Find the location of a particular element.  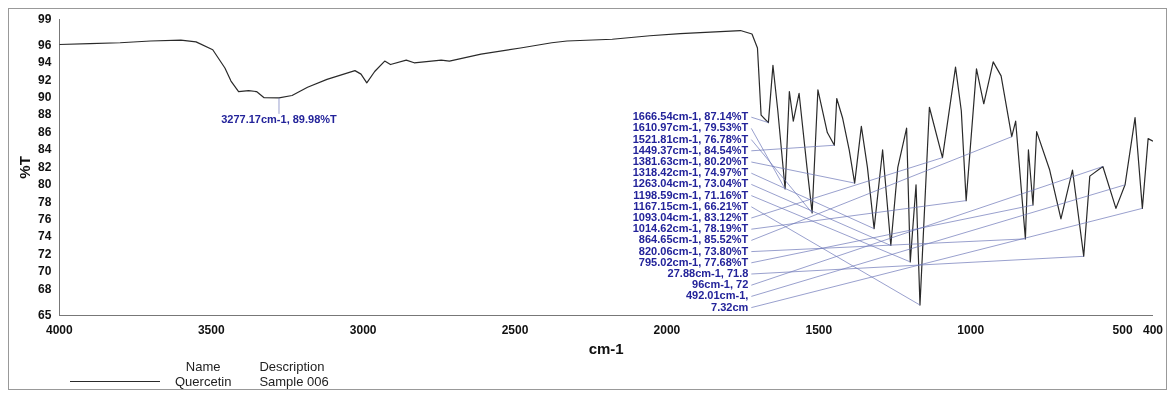

y-tick-label: 94 is located at coordinates (44, 62).